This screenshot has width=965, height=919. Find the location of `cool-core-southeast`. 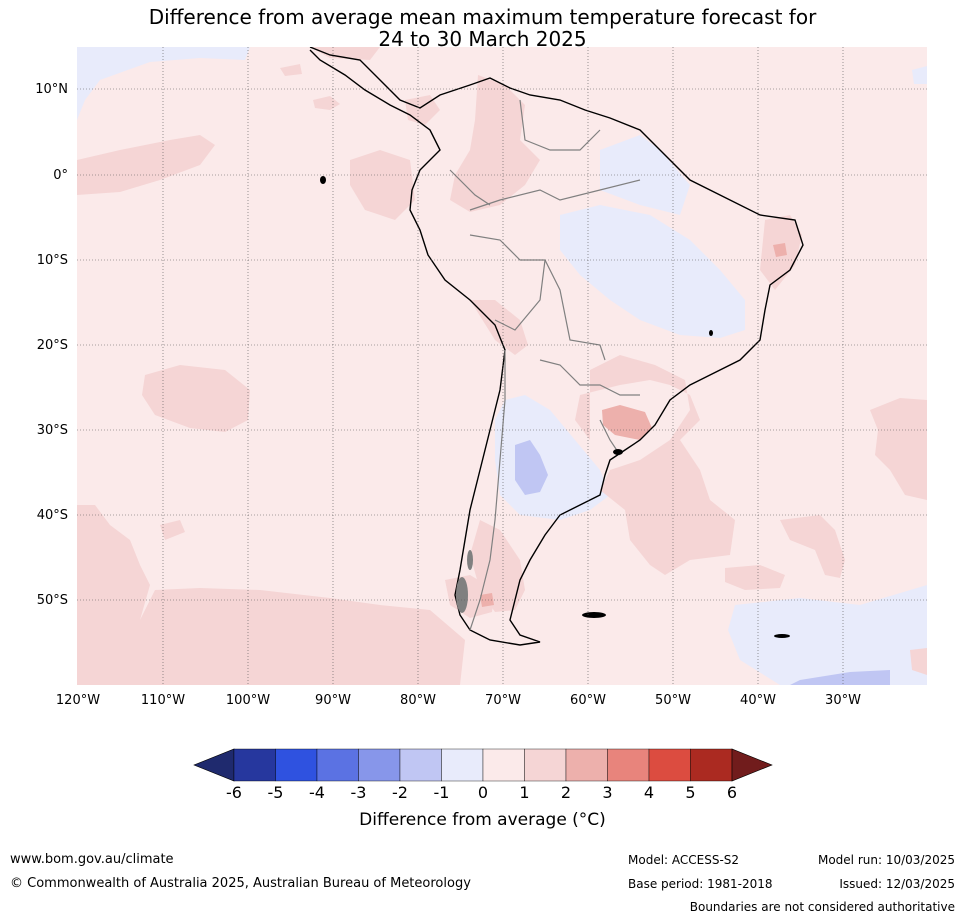

cool-core-southeast is located at coordinates (840, 677).